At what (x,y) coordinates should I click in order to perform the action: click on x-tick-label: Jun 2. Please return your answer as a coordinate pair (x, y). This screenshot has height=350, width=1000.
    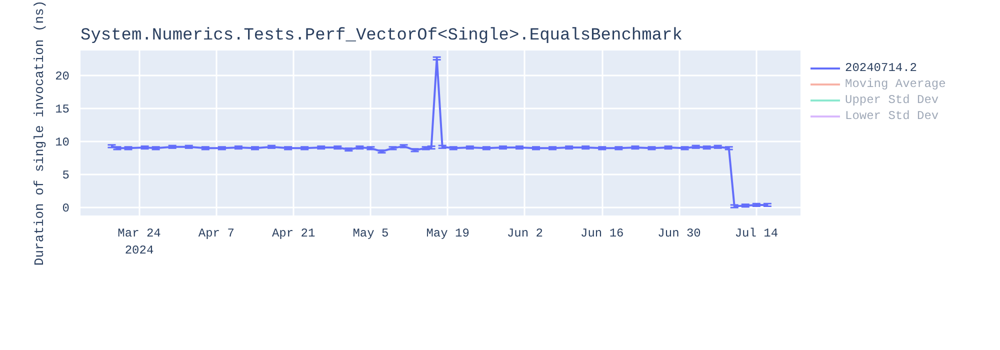
    Looking at the image, I should click on (525, 233).